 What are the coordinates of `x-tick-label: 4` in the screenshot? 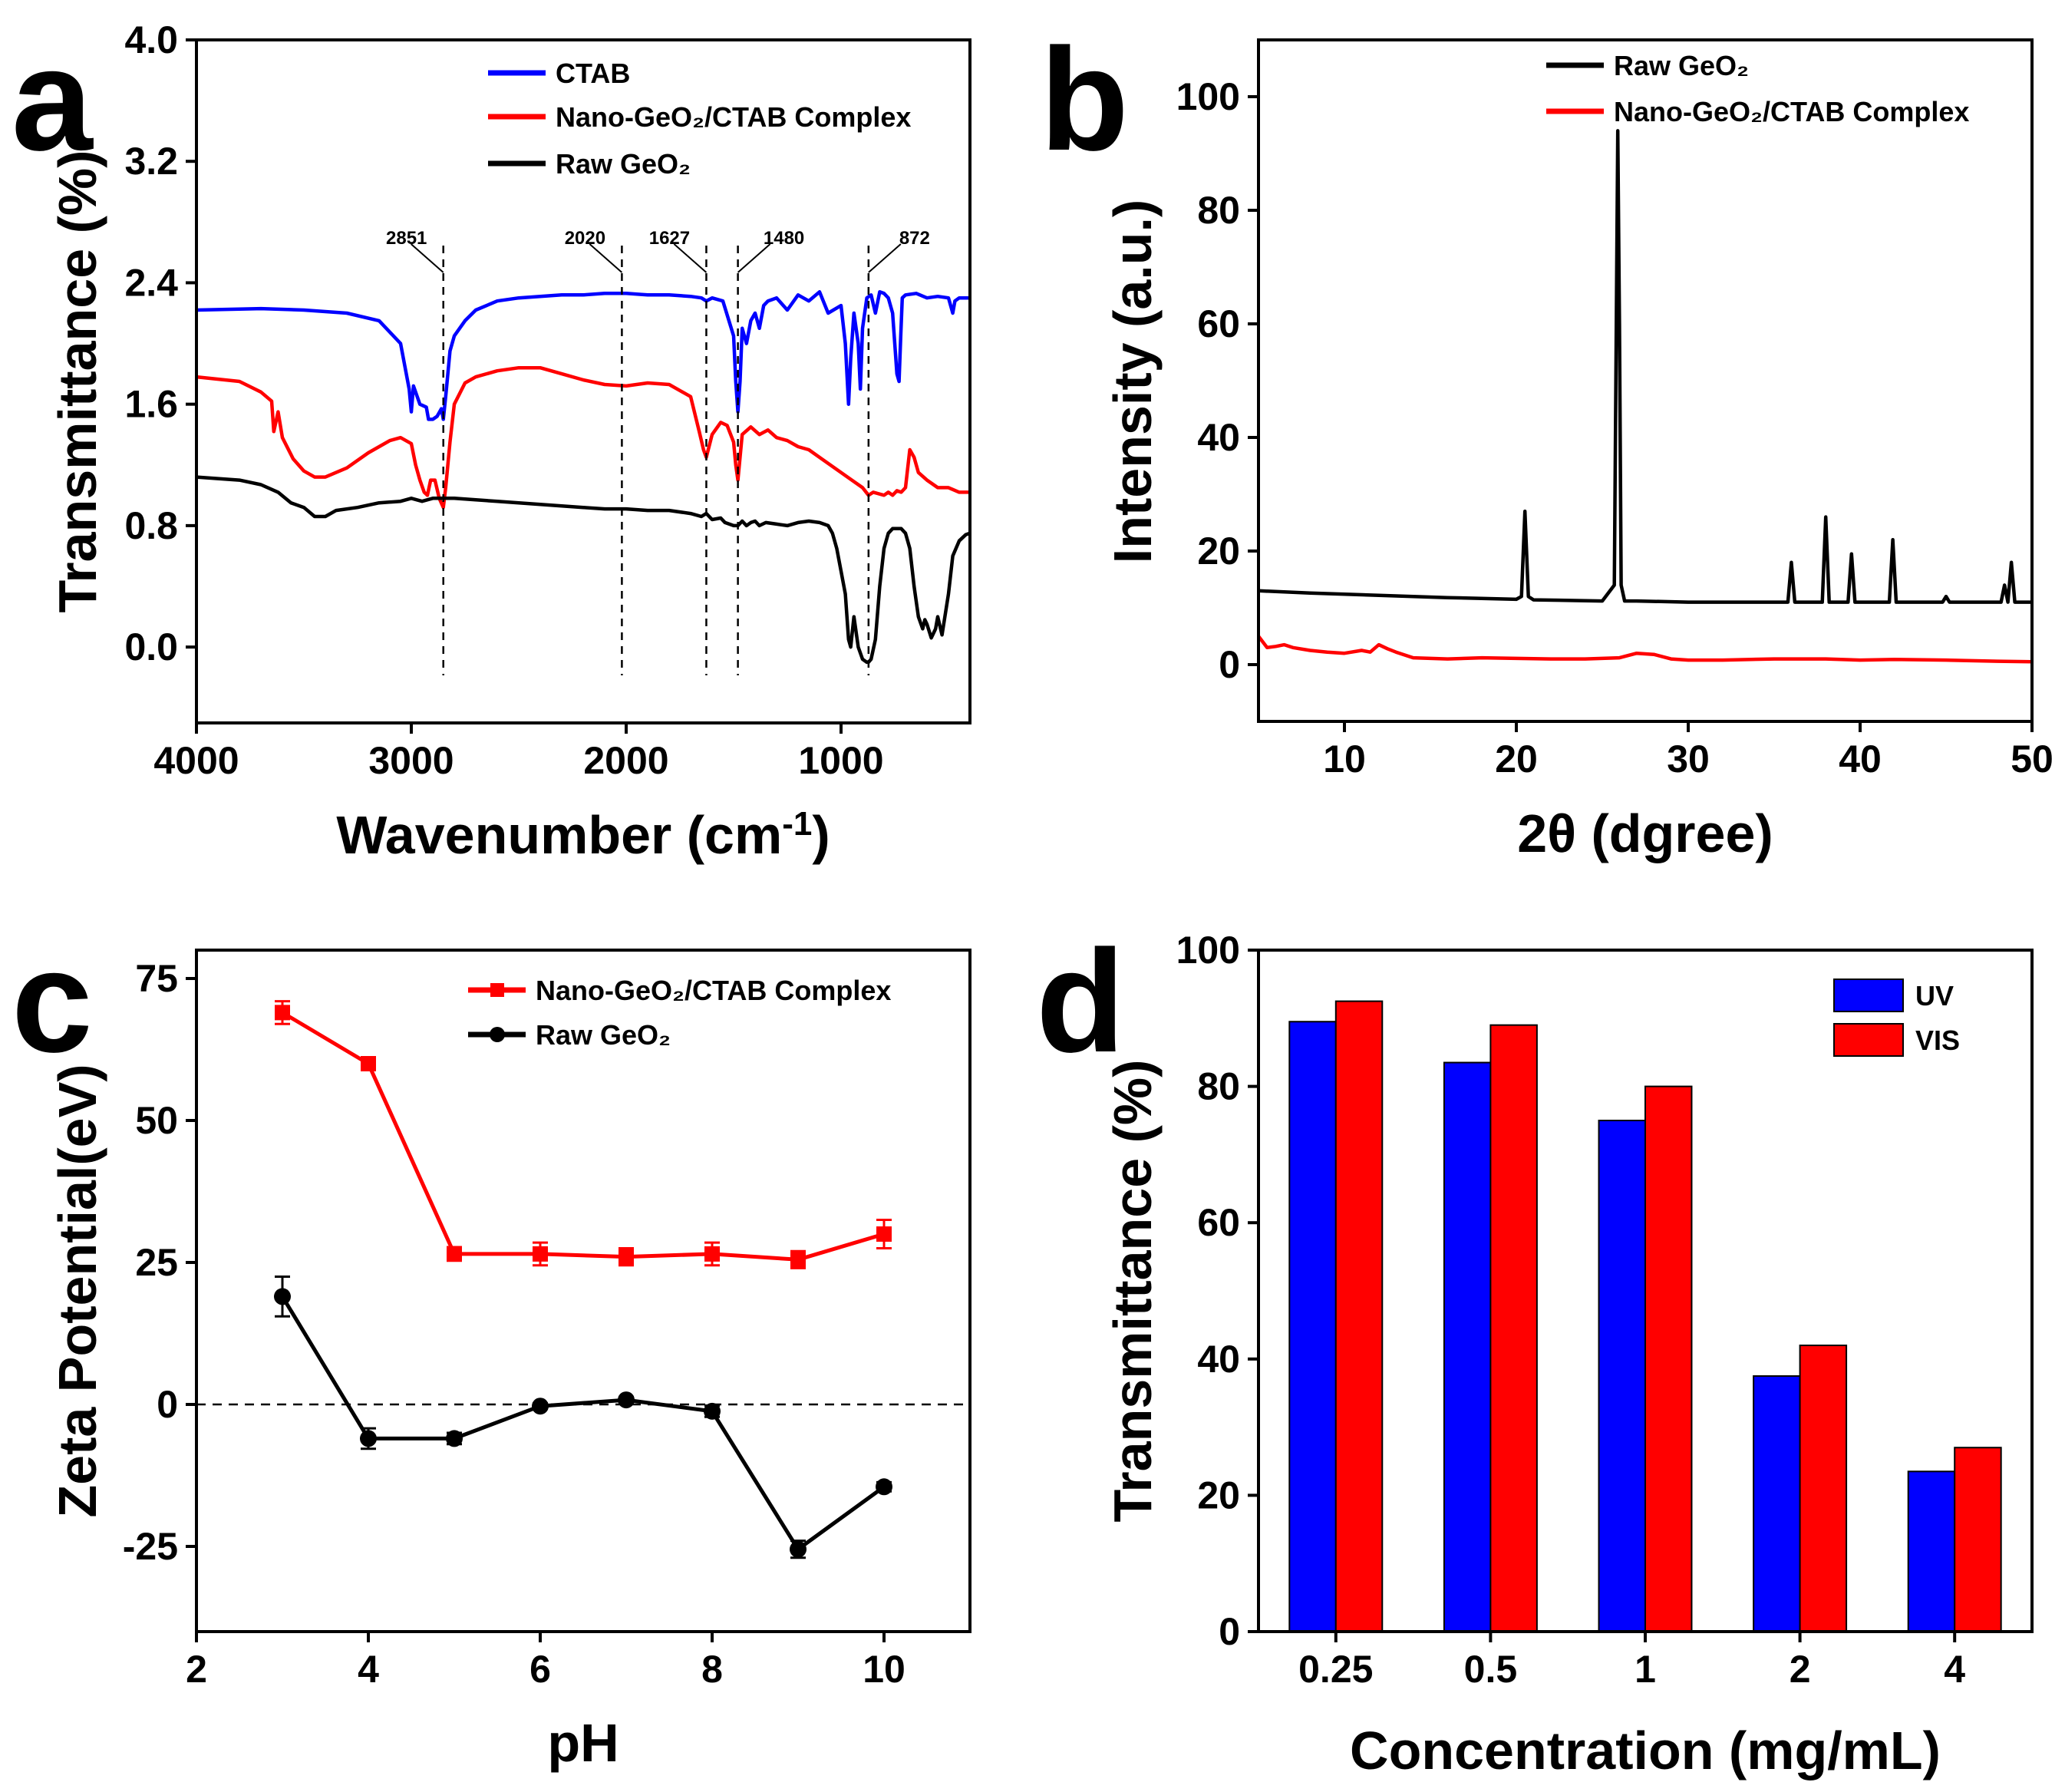 It's located at (1954, 1669).